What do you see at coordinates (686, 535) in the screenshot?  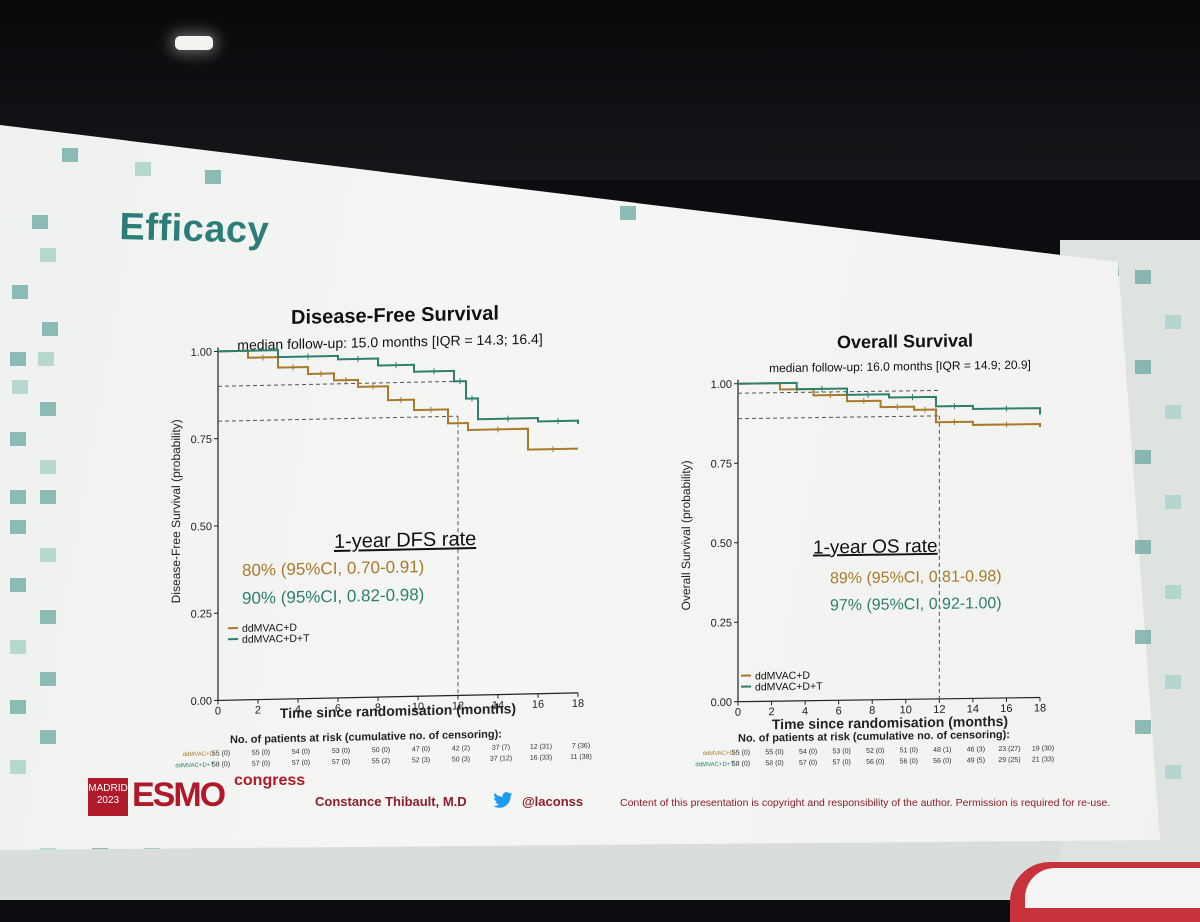 I see `y-axis-label: Overall Survival (probability)` at bounding box center [686, 535].